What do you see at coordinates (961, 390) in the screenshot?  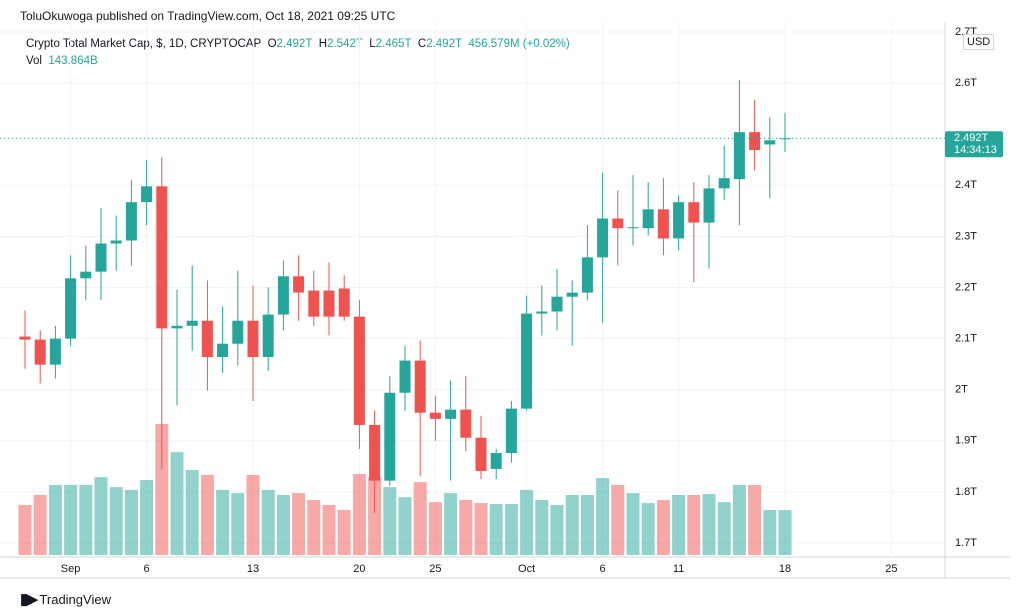 I see `y-tick-label: 2T` at bounding box center [961, 390].